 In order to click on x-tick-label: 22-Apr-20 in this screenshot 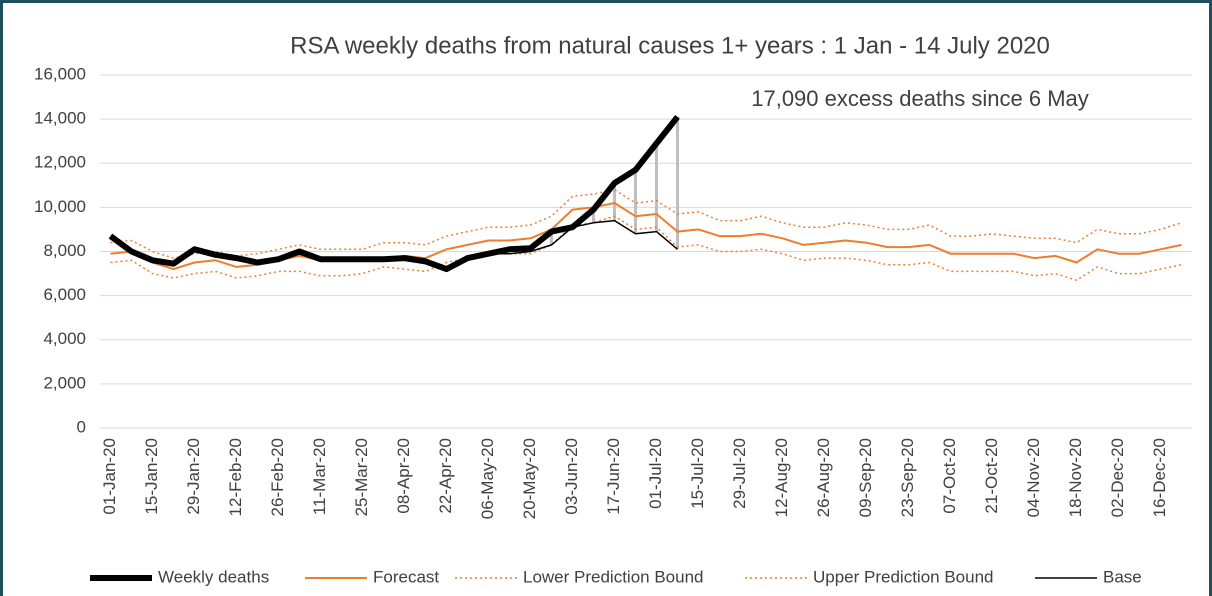, I will do `click(445, 476)`.